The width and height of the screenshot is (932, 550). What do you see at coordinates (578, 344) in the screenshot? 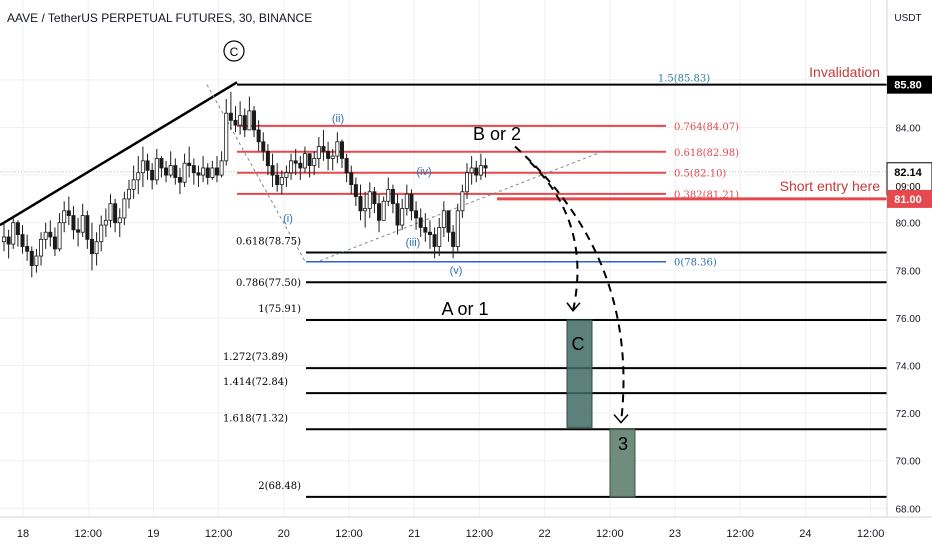
I see `box-c-label: C` at bounding box center [578, 344].